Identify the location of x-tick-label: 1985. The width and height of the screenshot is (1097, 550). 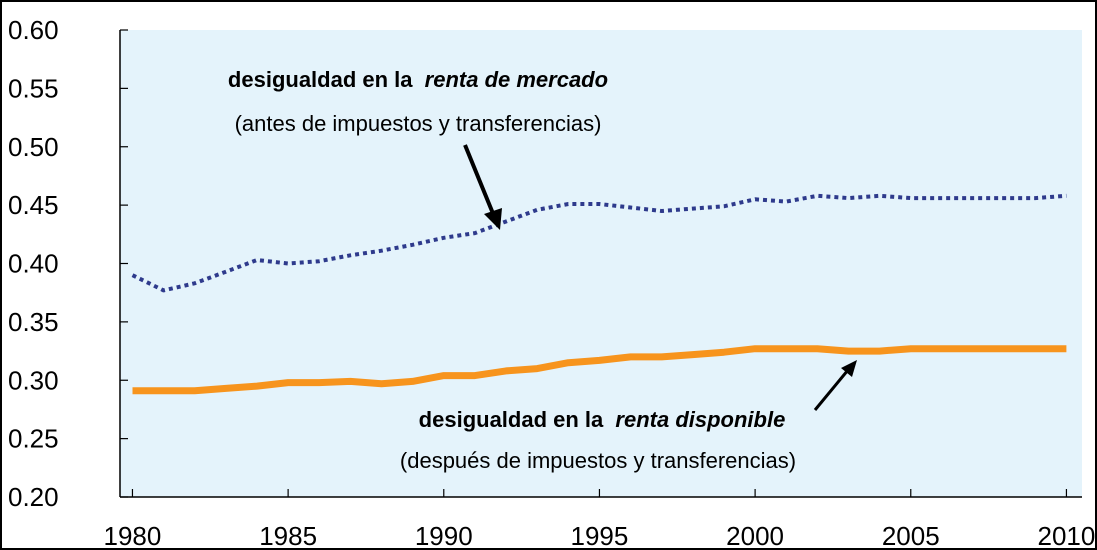
(288, 535).